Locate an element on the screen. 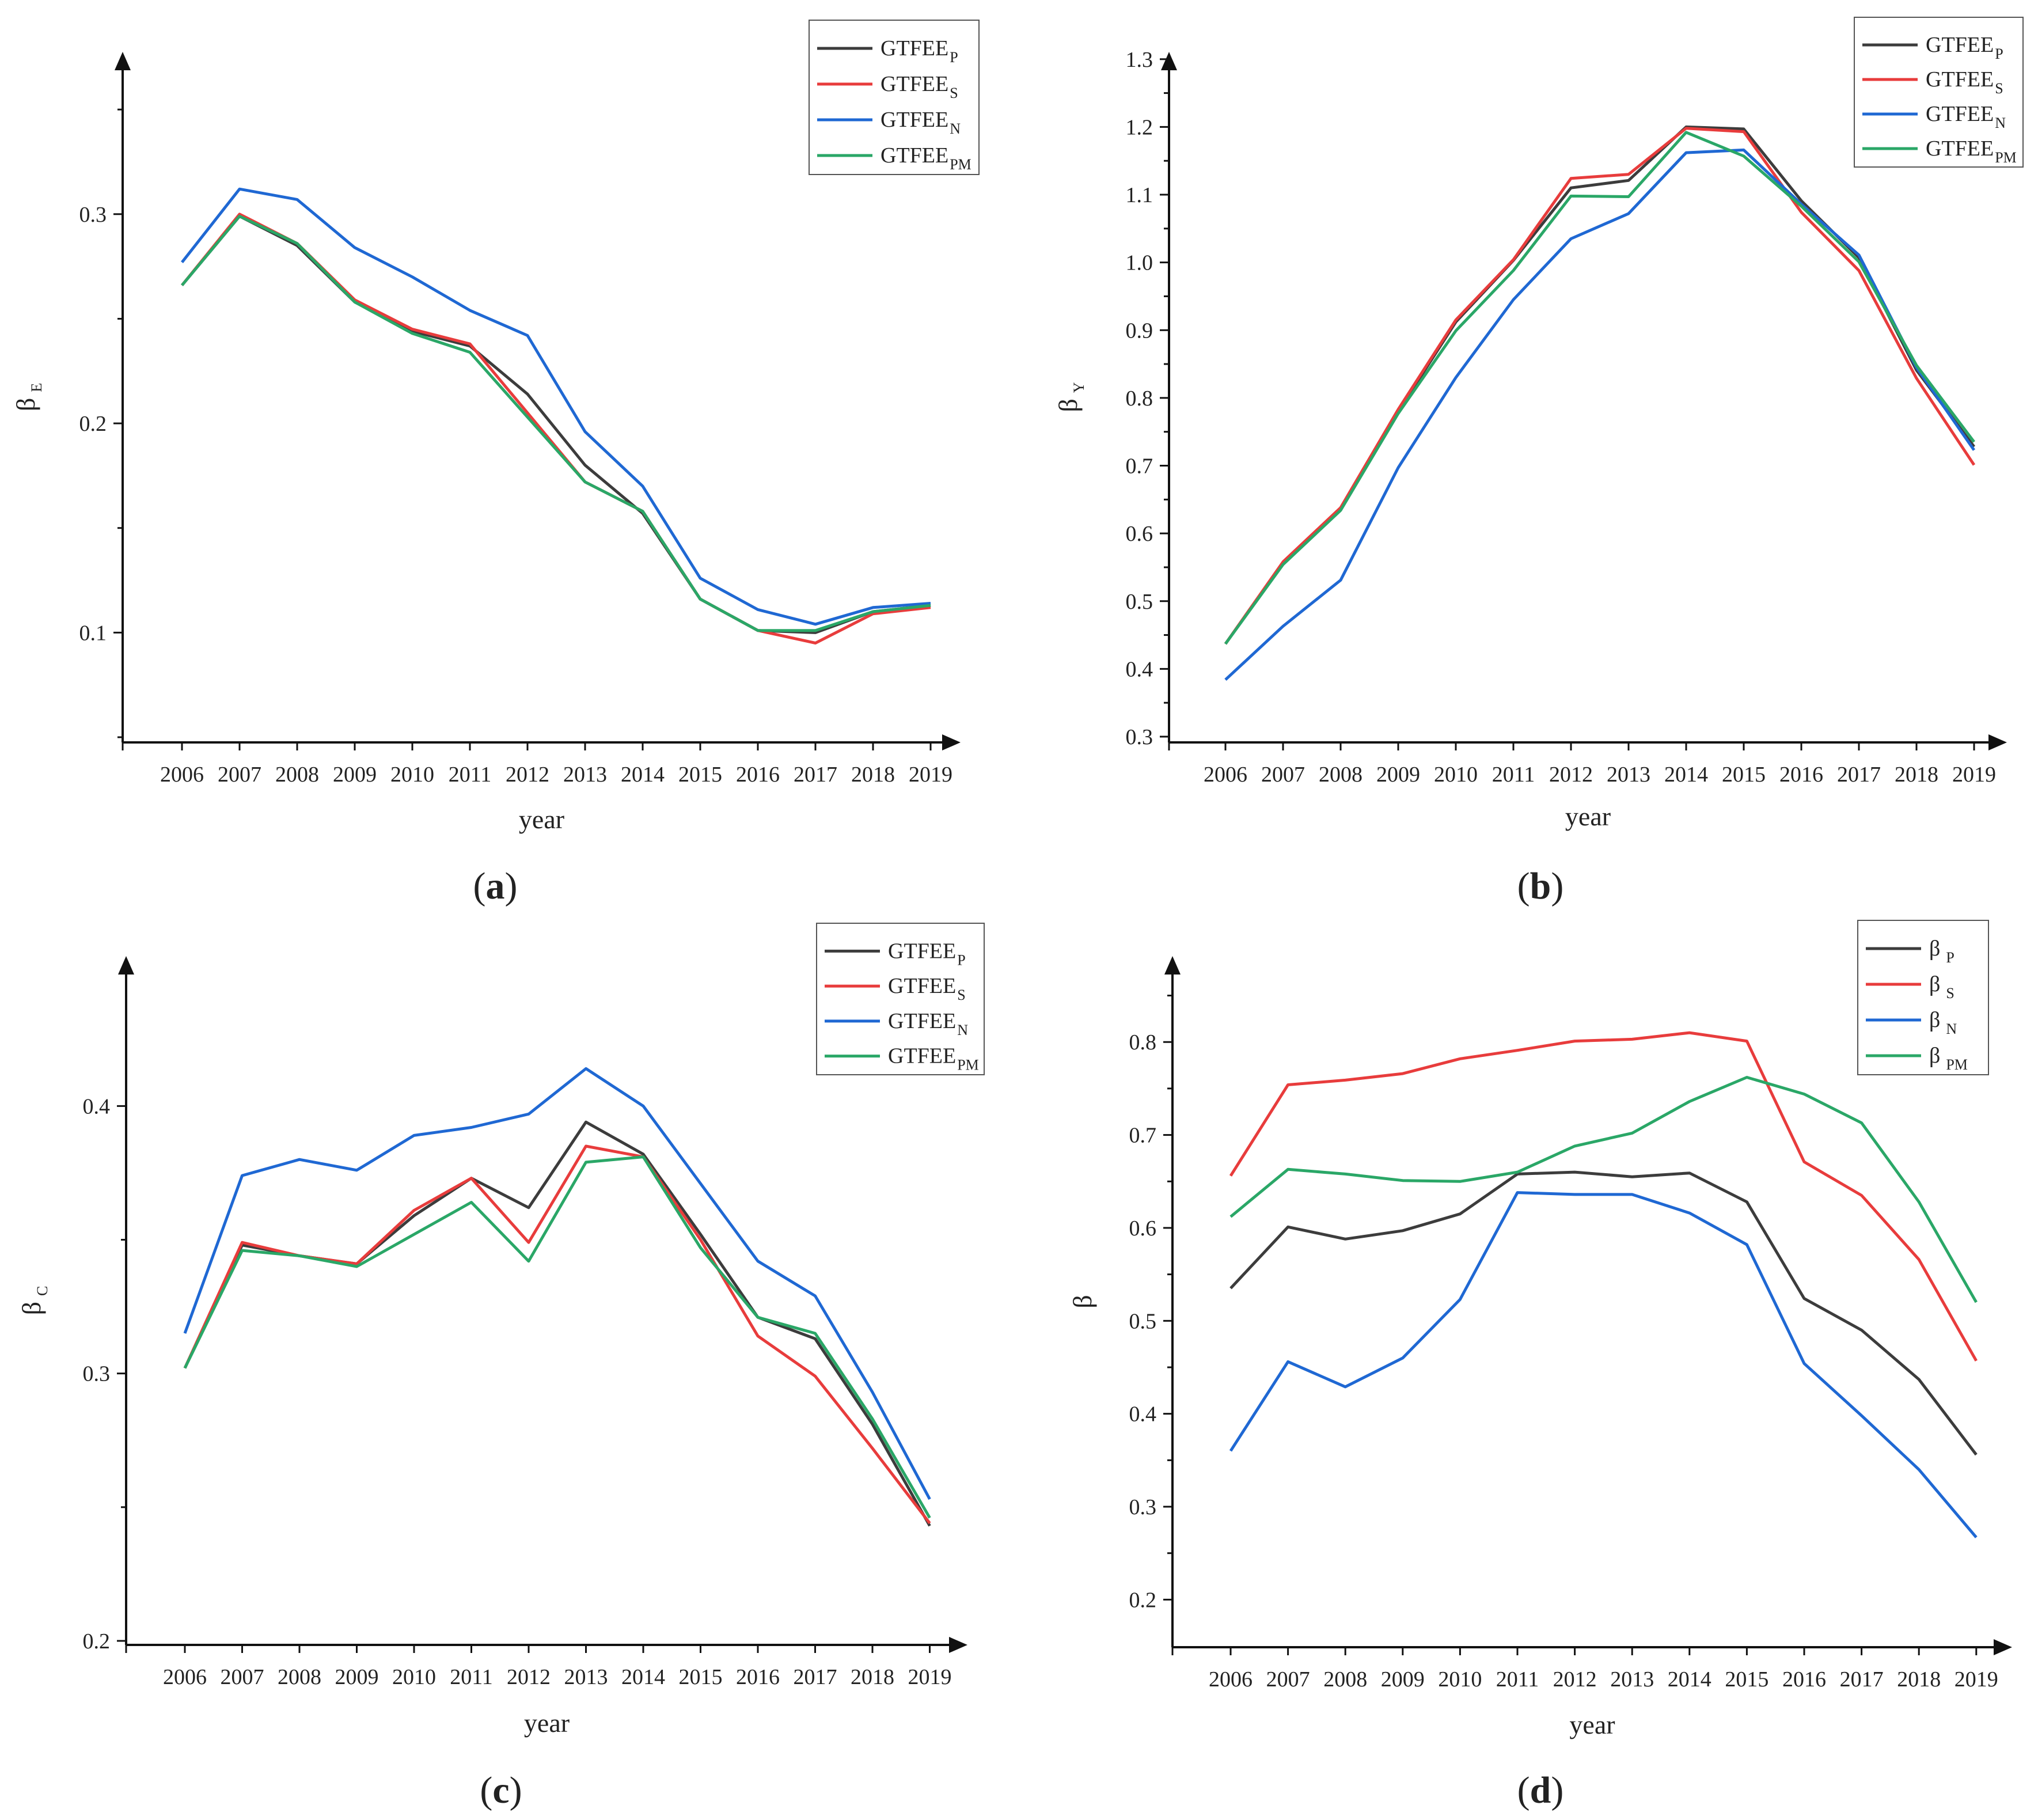 This screenshot has height=1820, width=2038. panel-label-letter: b is located at coordinates (1540, 886).